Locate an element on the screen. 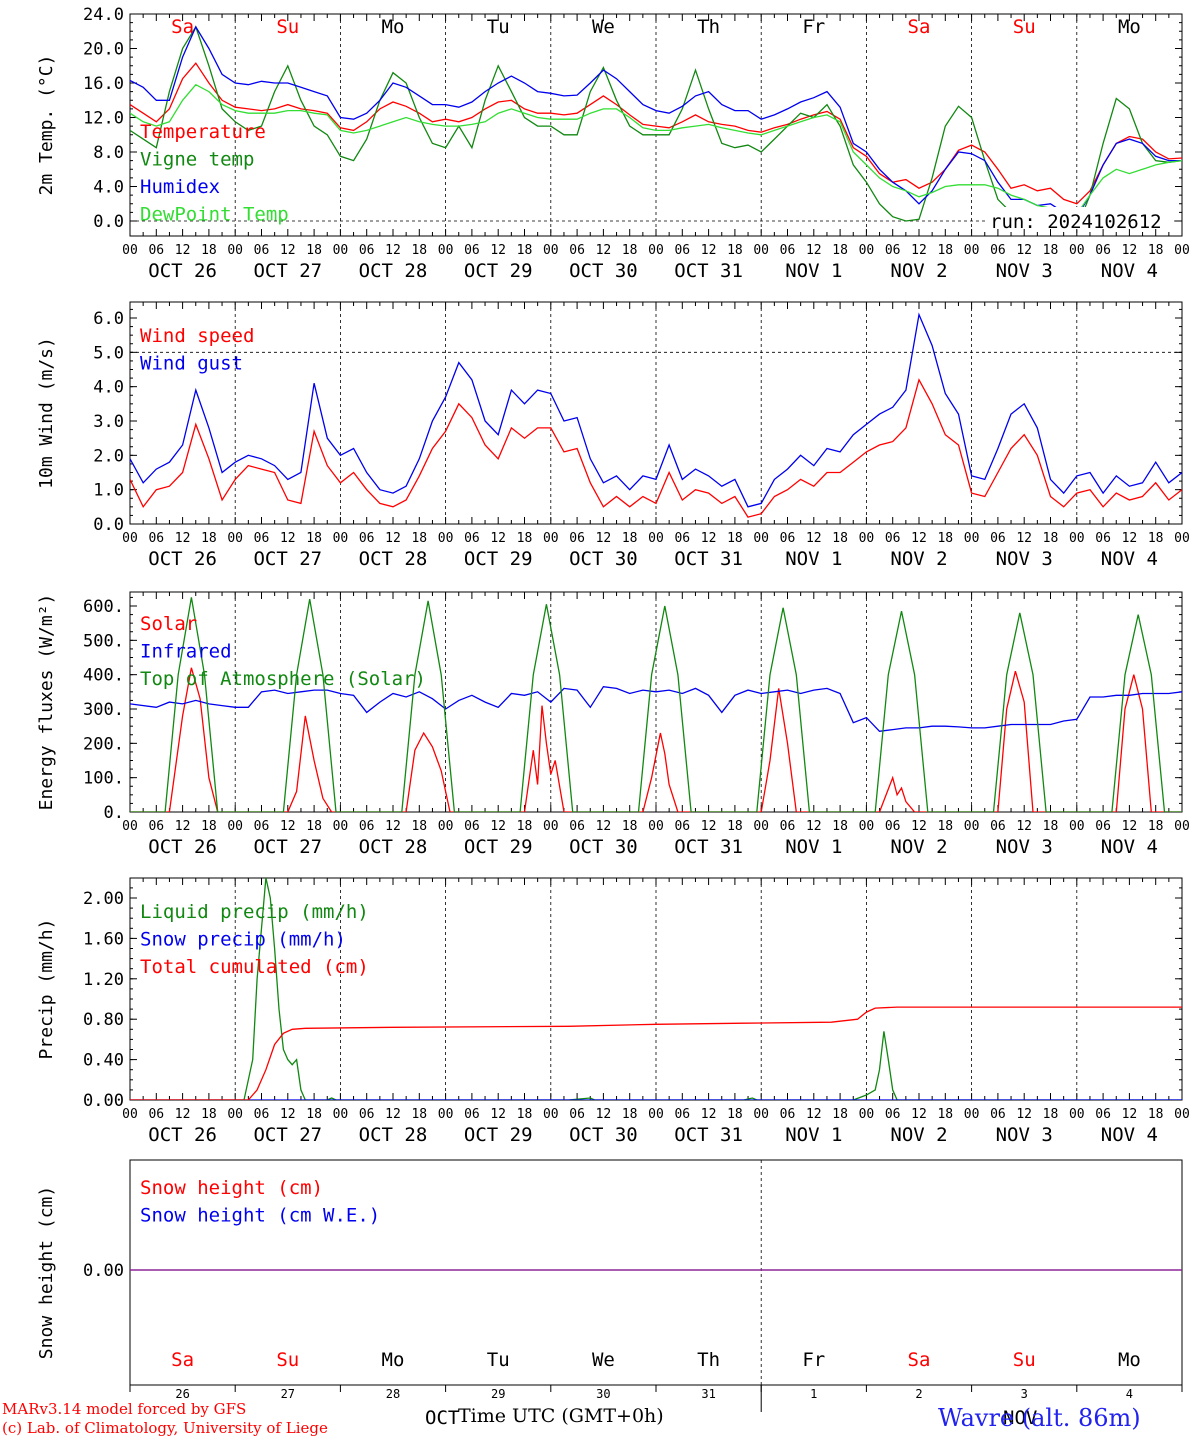  date-label: NOV 1 is located at coordinates (813, 271).